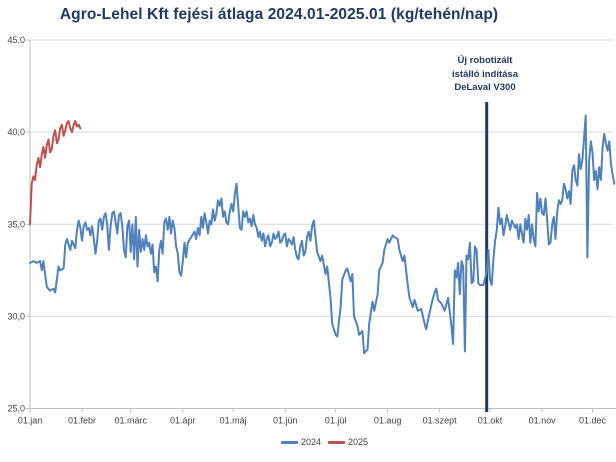  Describe the element at coordinates (285, 421) in the screenshot. I see `x-tick-label: 01.jún` at that location.